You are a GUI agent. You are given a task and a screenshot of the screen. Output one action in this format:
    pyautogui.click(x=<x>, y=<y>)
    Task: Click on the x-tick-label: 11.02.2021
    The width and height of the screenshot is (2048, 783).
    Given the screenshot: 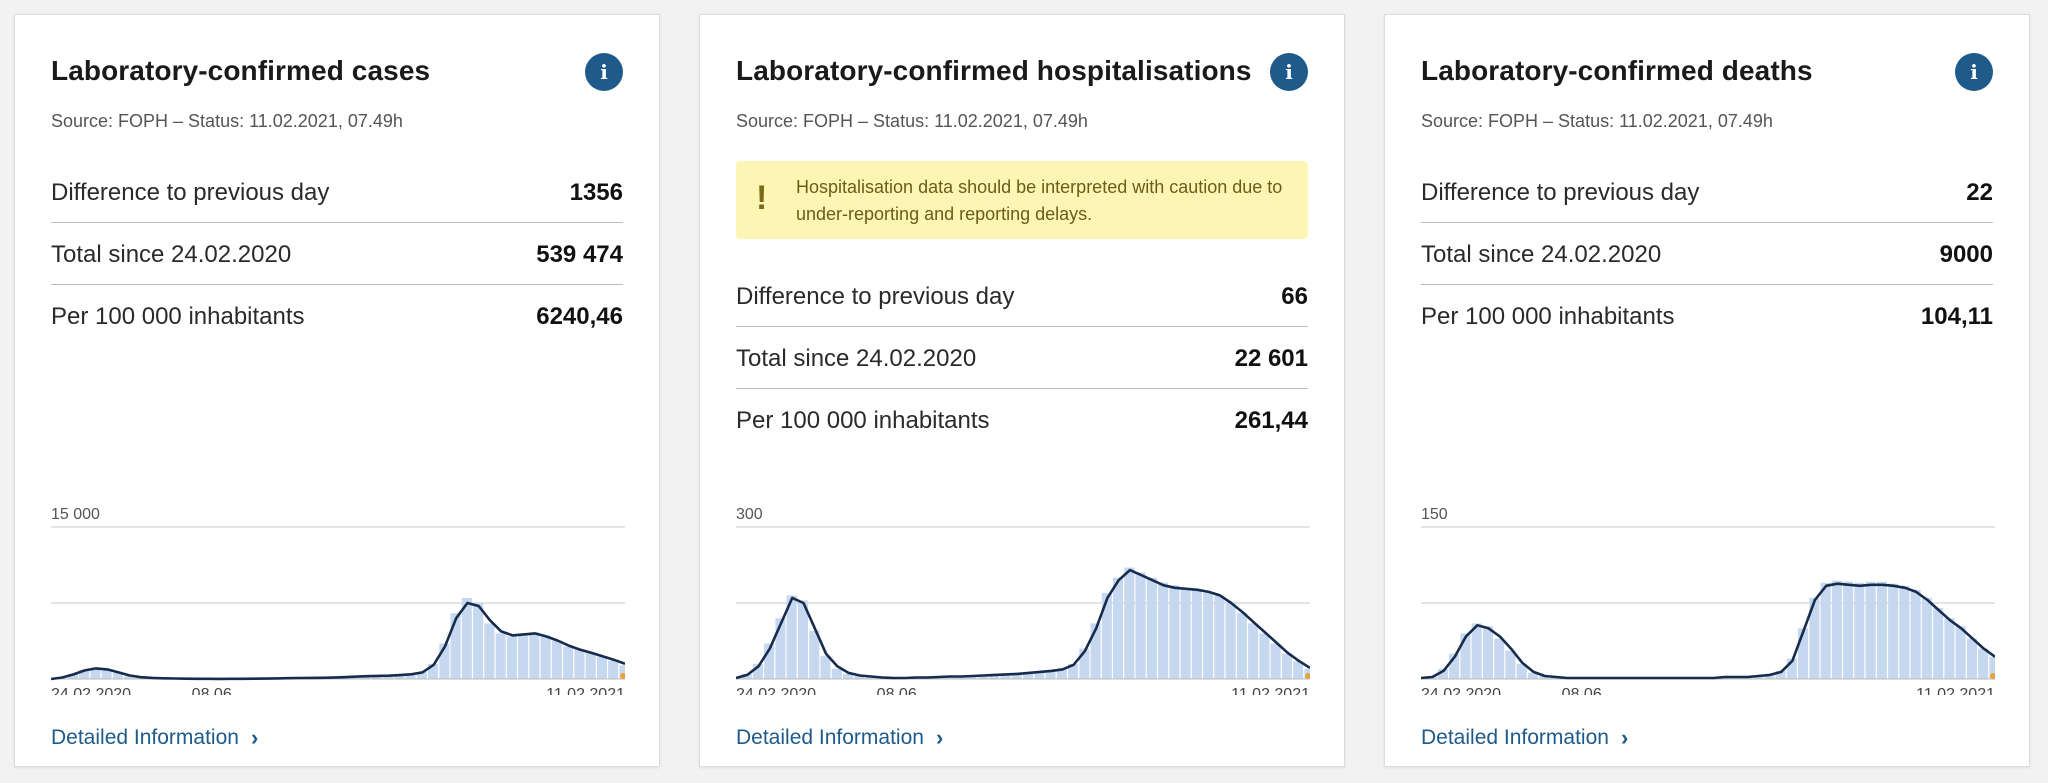 What is the action you would take?
    pyautogui.click(x=585, y=690)
    